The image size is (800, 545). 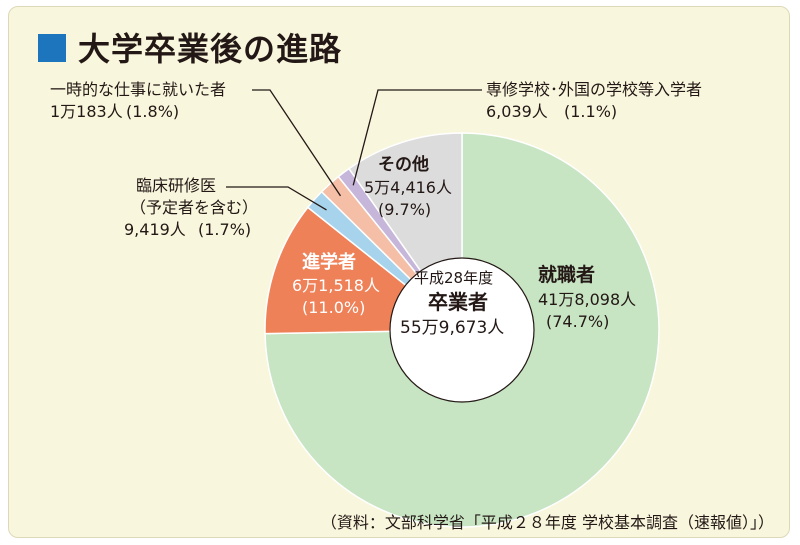 I want to click on slice-percent-further-study: (11.0%), so click(x=334, y=307).